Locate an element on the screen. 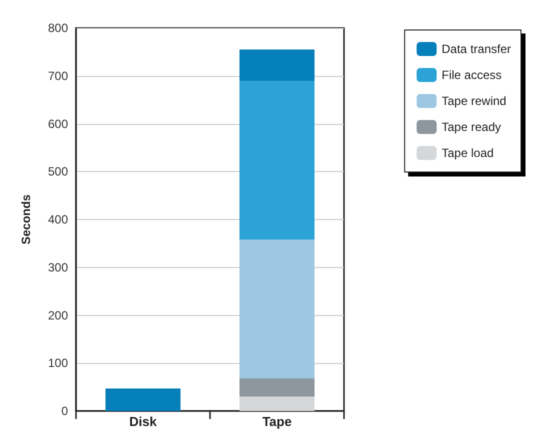 This screenshot has width=537, height=445. legend-label: Data transfer is located at coordinates (477, 49).